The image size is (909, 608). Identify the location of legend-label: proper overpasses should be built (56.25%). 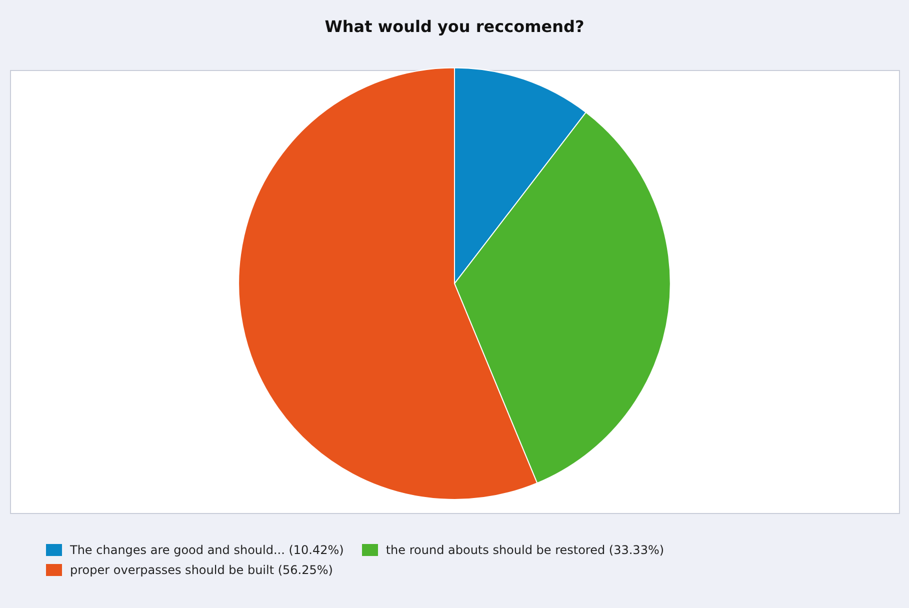
(201, 570).